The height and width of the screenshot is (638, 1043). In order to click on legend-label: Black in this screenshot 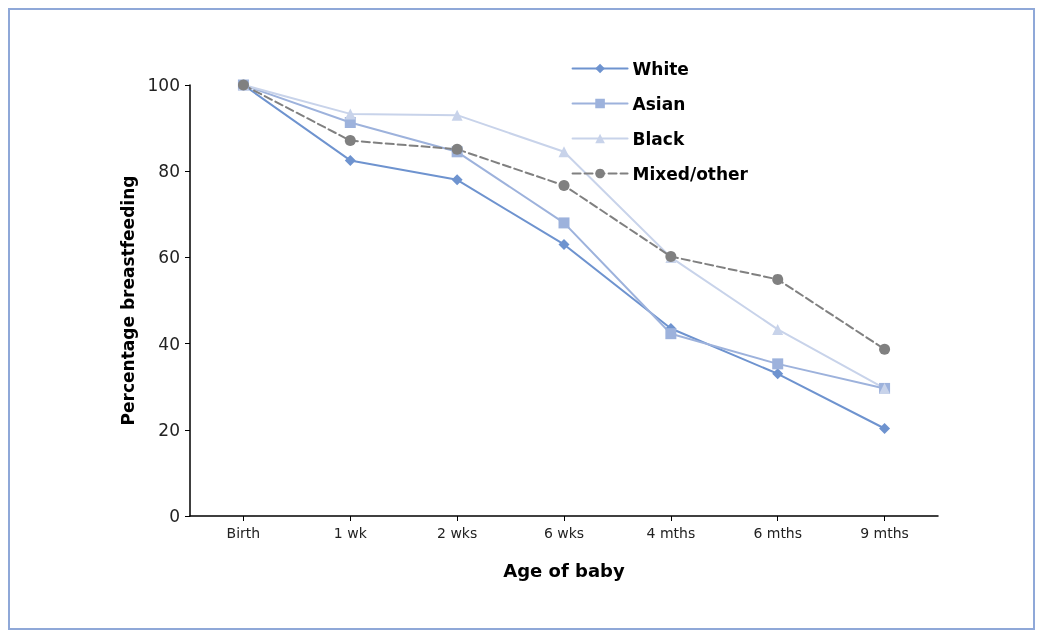, I will do `click(658, 138)`.